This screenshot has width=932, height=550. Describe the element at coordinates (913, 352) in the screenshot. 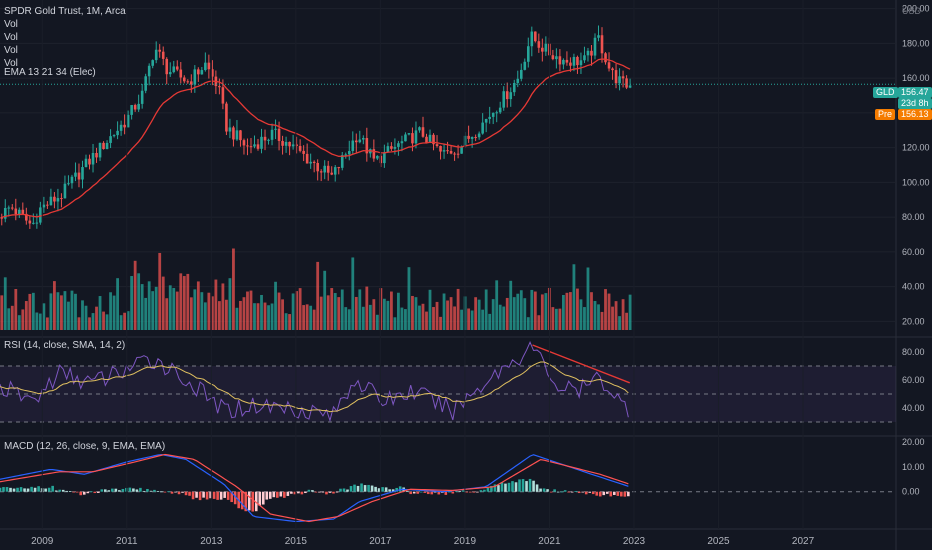

I see `rsi-tick-label: 80.00` at that location.